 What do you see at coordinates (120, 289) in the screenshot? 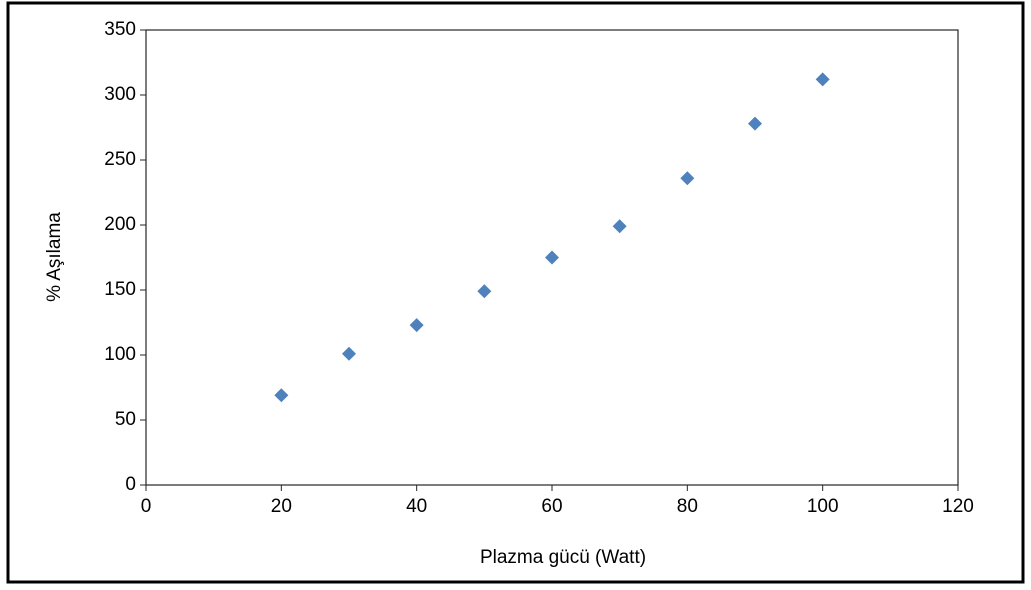
I see `y-tick-label: 150` at bounding box center [120, 289].